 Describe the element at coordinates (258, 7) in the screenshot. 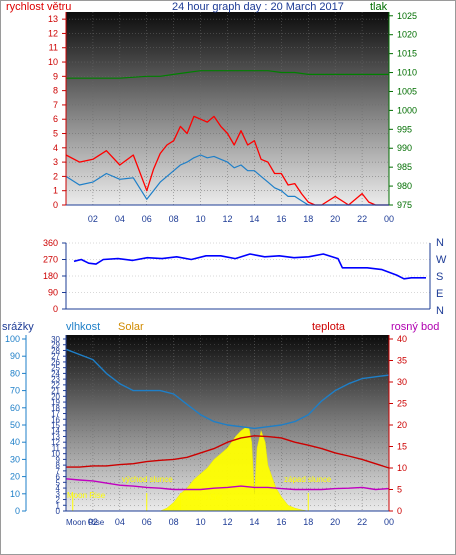

I see `chart-title: 24 hour graph day : 20 March 2017` at that location.